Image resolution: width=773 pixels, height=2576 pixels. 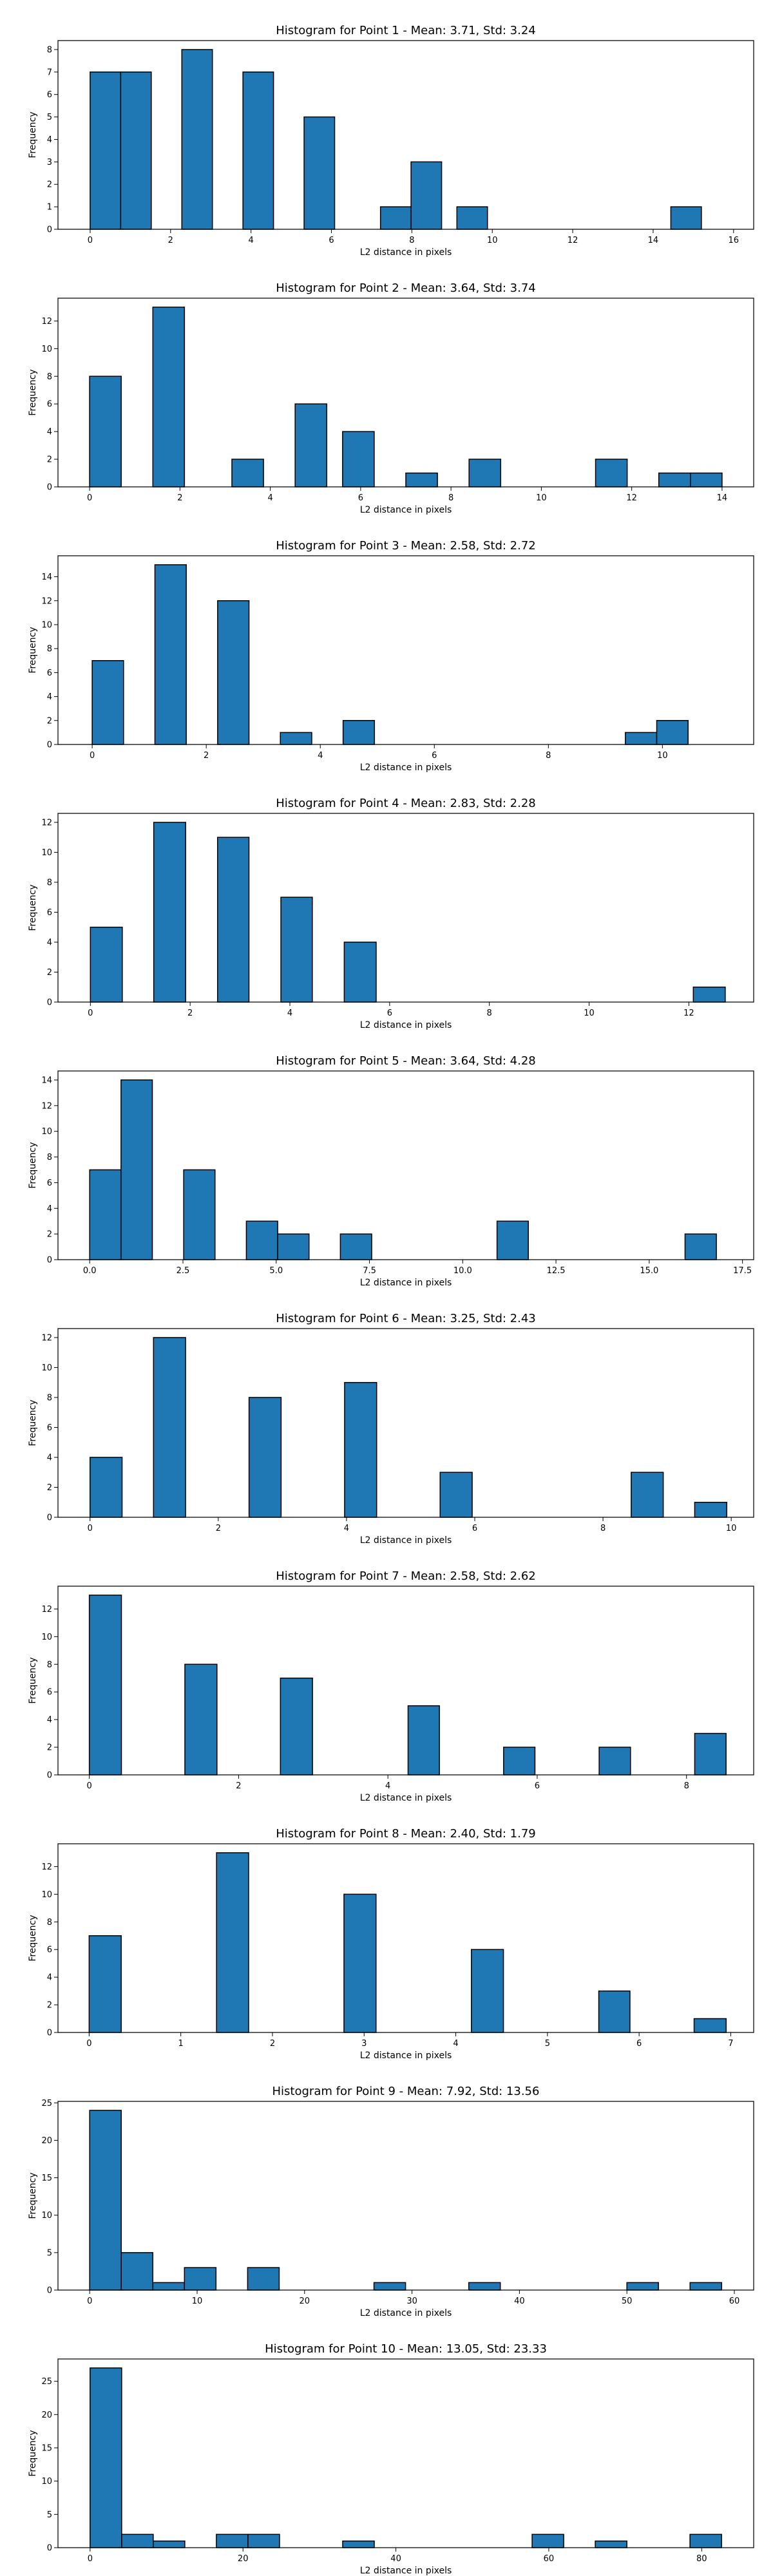 I want to click on x-tick-label: 14, so click(x=723, y=498).